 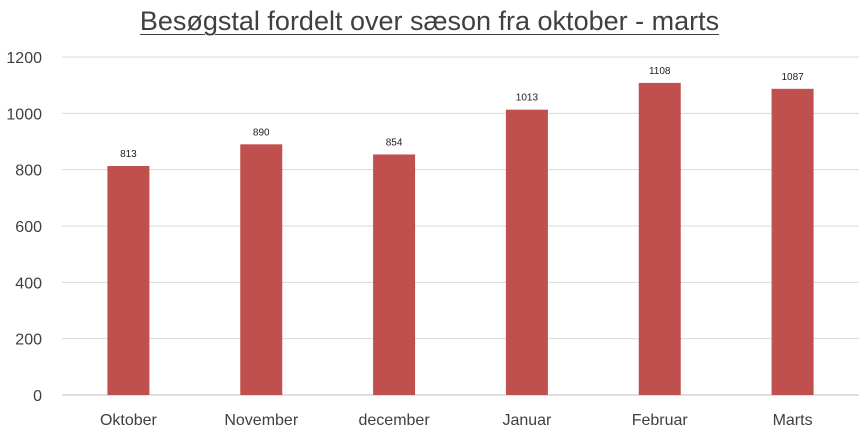 I want to click on y-tick-label: 400, so click(x=28, y=283).